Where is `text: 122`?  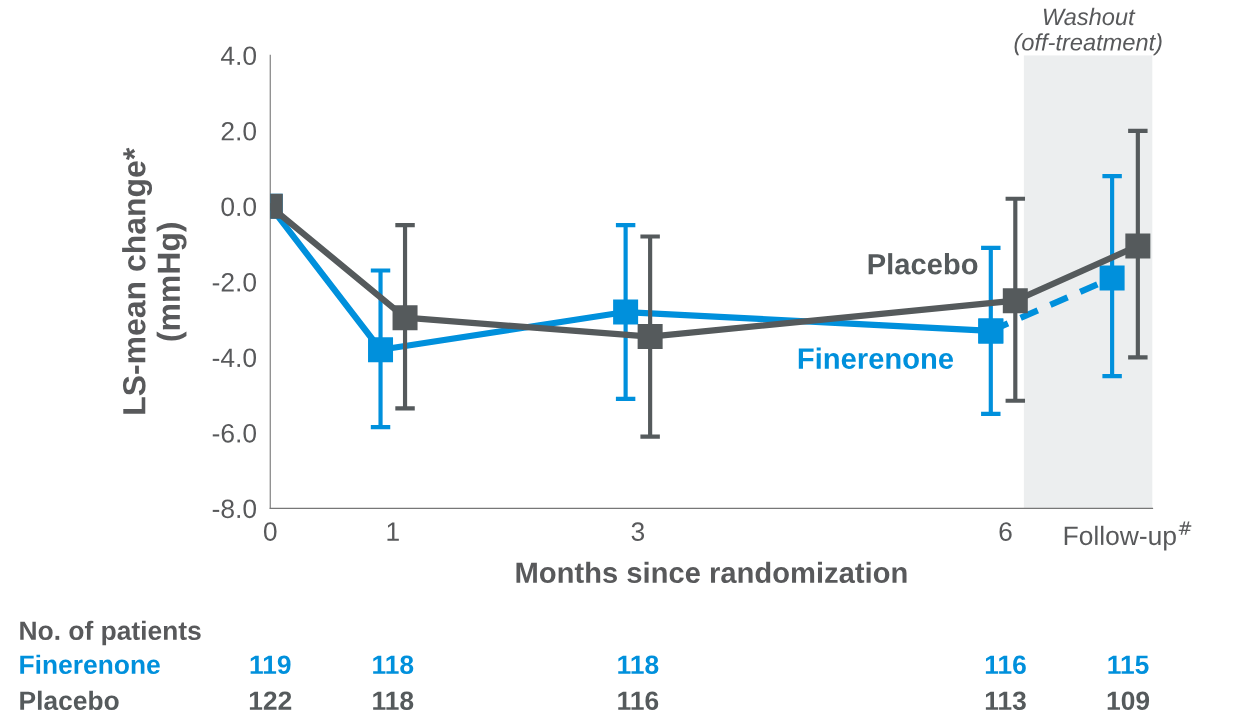
text: 122 is located at coordinates (270, 700).